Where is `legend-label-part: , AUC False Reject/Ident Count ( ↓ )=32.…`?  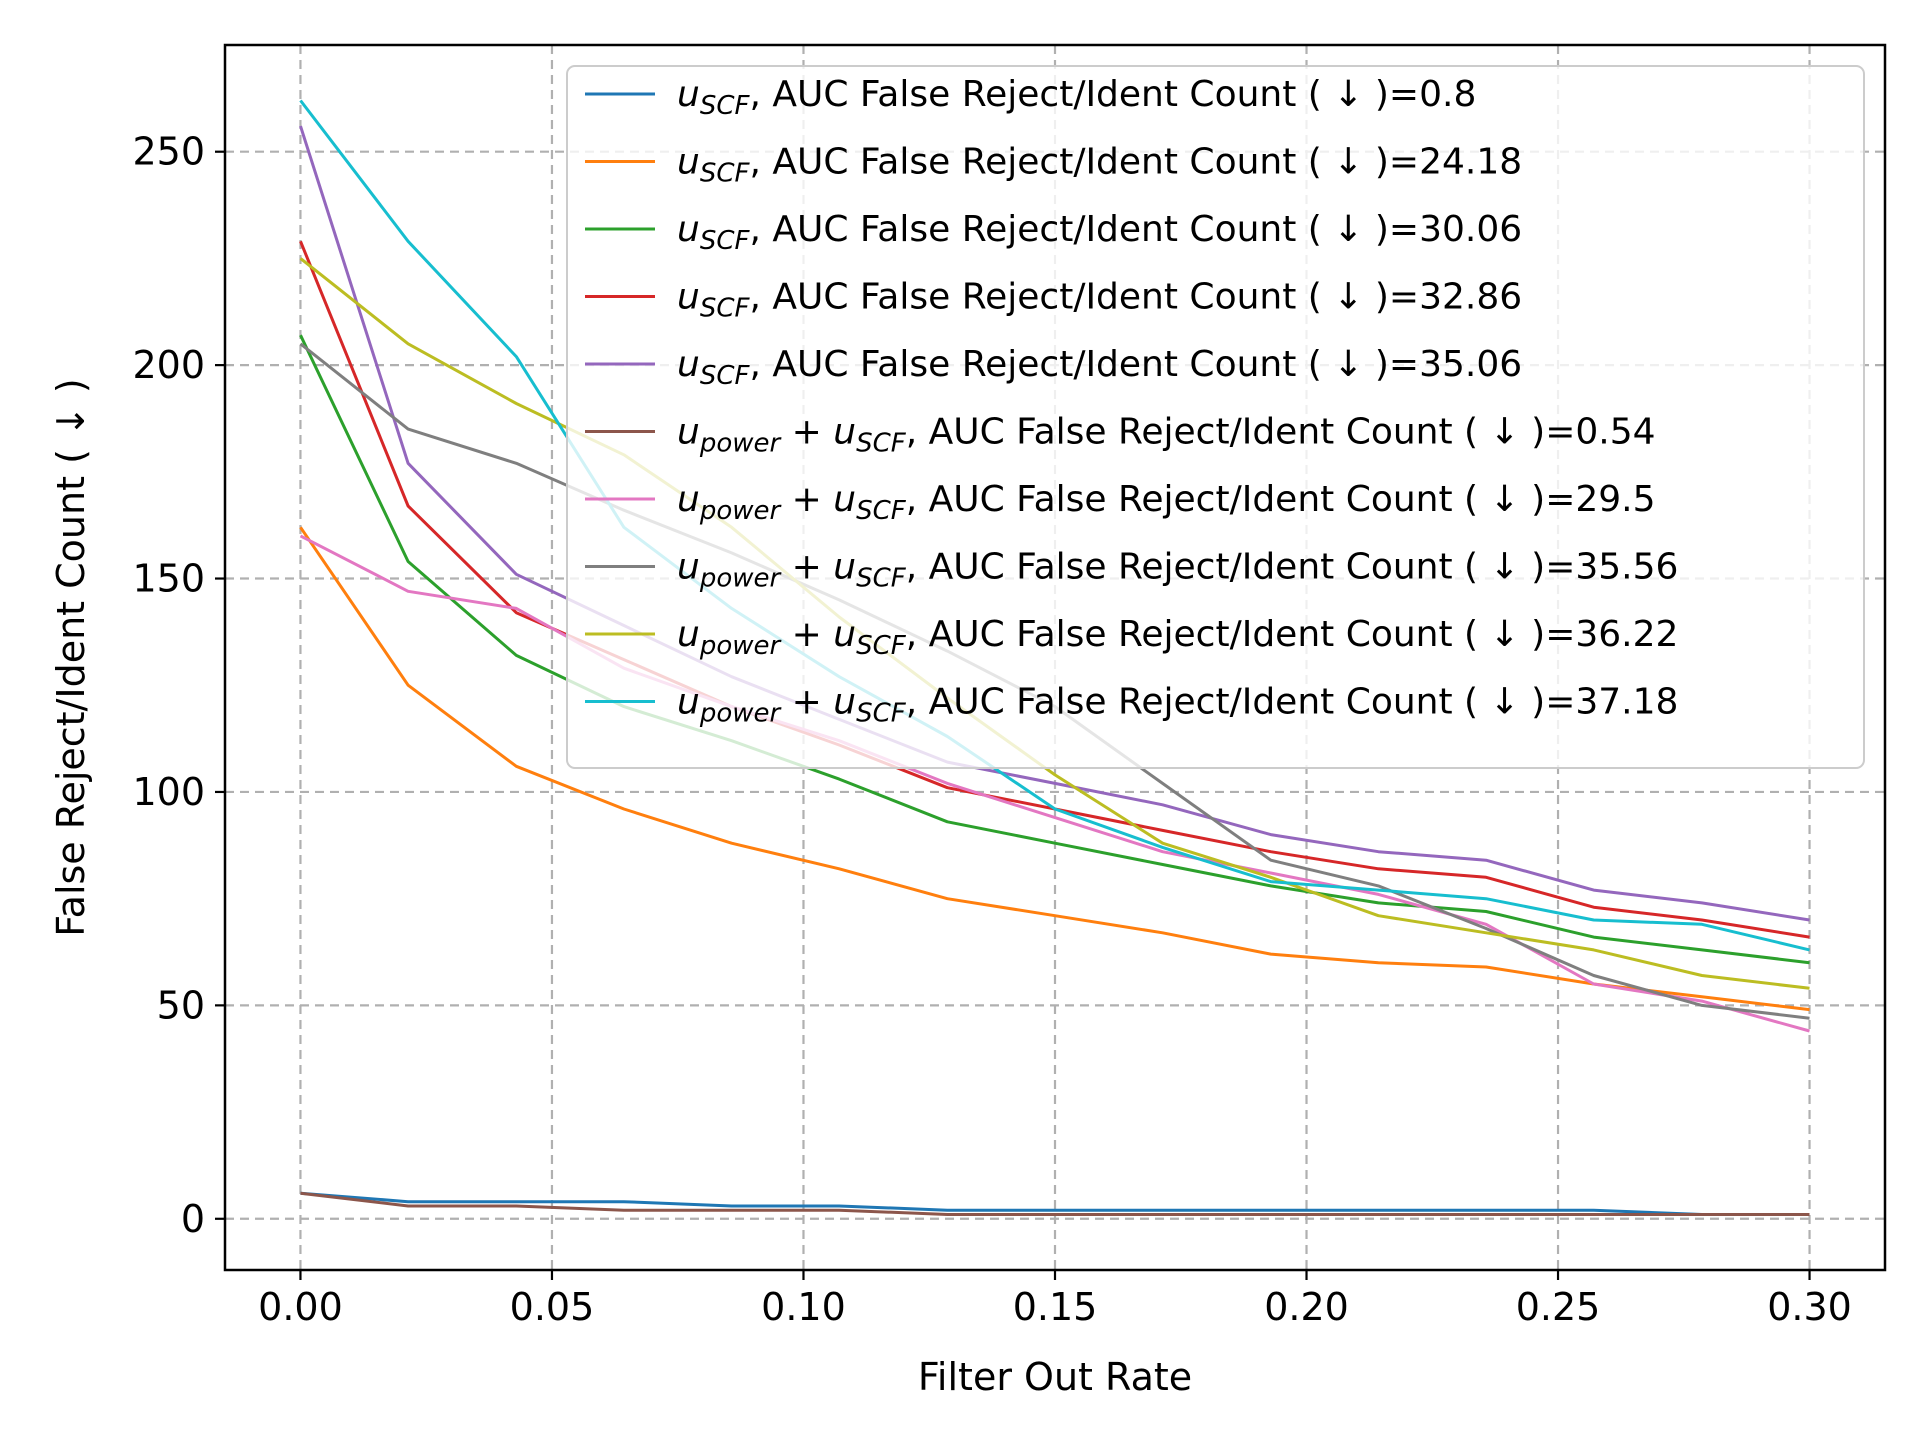 legend-label-part: , AUC False Reject/Ident Count ( ↓ )=32.… is located at coordinates (1135, 297).